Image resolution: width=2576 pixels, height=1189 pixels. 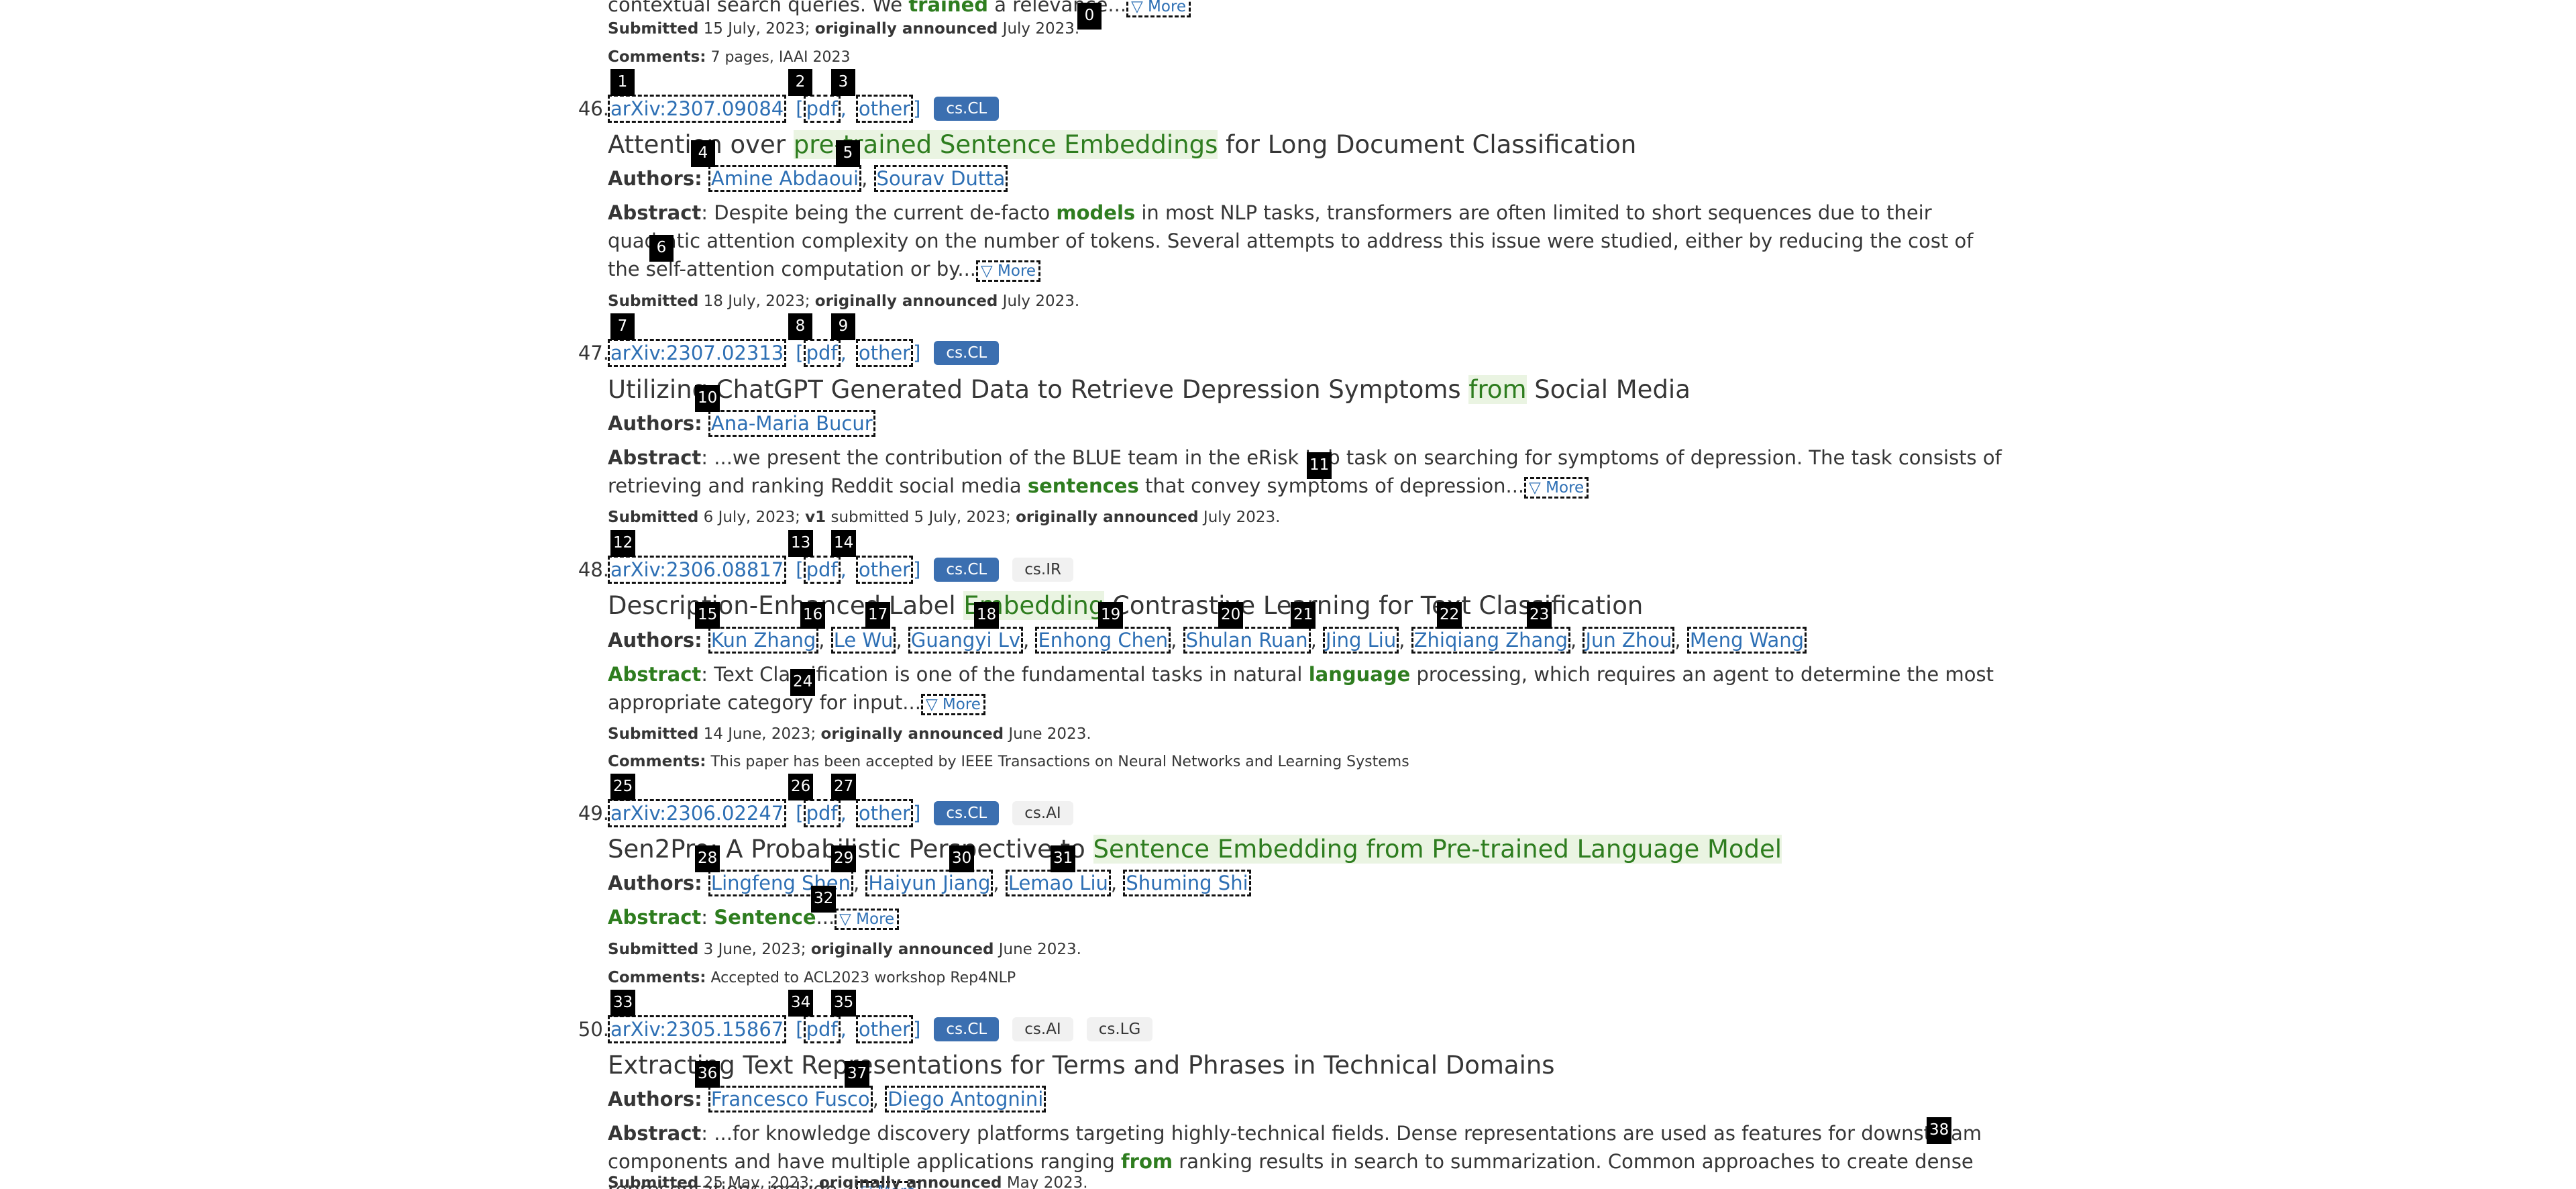 I want to click on marker-22: 22, so click(x=1449, y=615).